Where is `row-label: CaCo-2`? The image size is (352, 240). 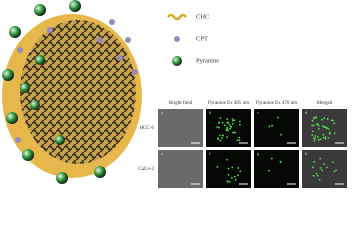 row-label: CaCo-2 is located at coordinates (146, 169).